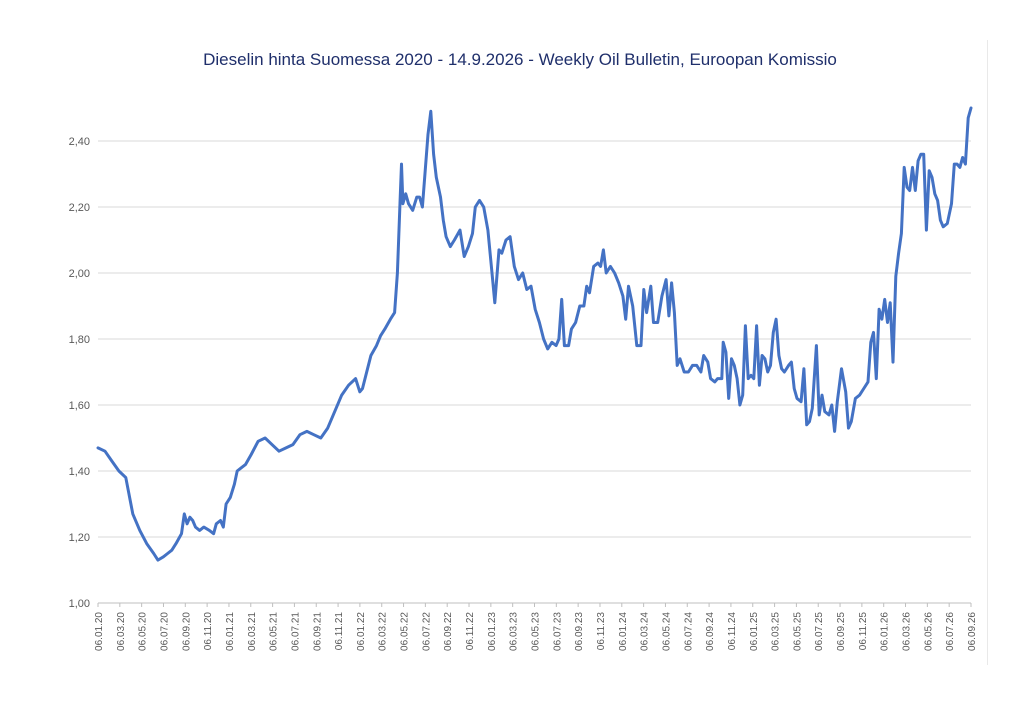 This screenshot has height=711, width=1024. I want to click on x-tick-label: 06.05.26, so click(928, 631).